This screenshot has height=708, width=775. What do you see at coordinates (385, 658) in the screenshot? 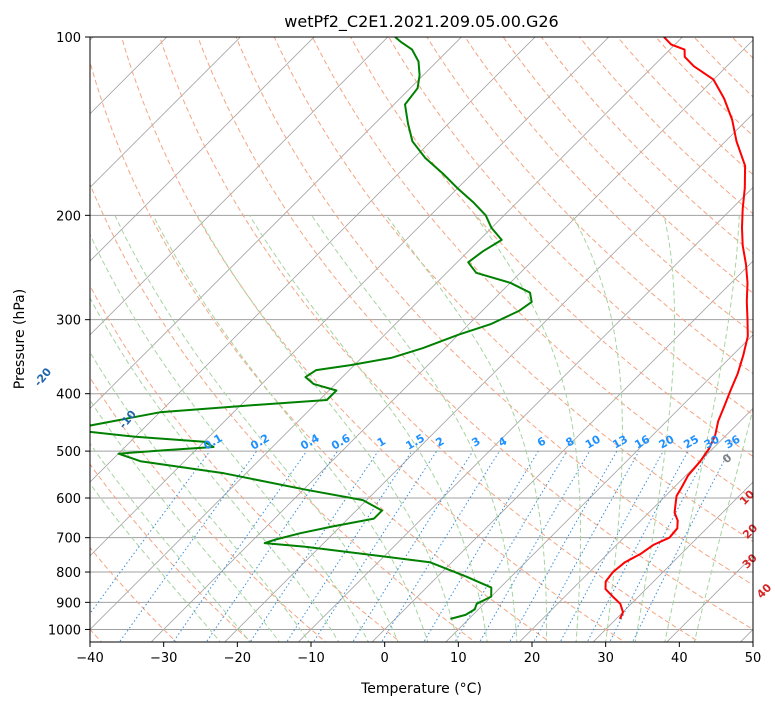
I see `x-tick-label: 0` at bounding box center [385, 658].